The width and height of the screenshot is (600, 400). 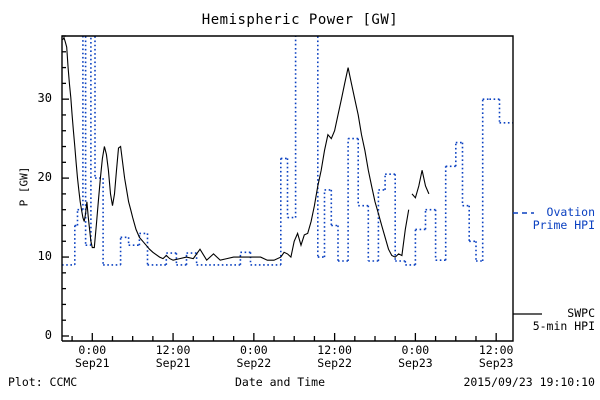 I want to click on x-axis-ticks, so click(x=284, y=337).